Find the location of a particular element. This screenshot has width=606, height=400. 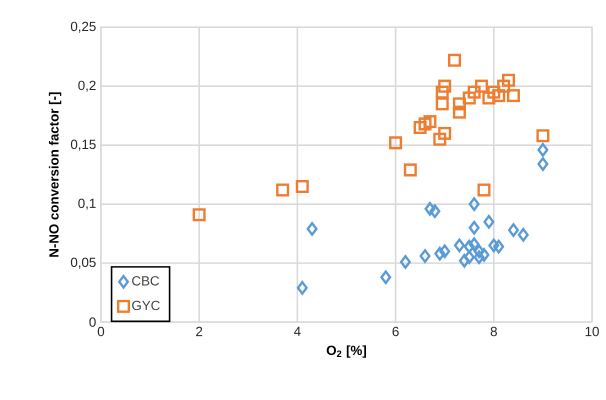

x-tick-label: 2 is located at coordinates (199, 331).